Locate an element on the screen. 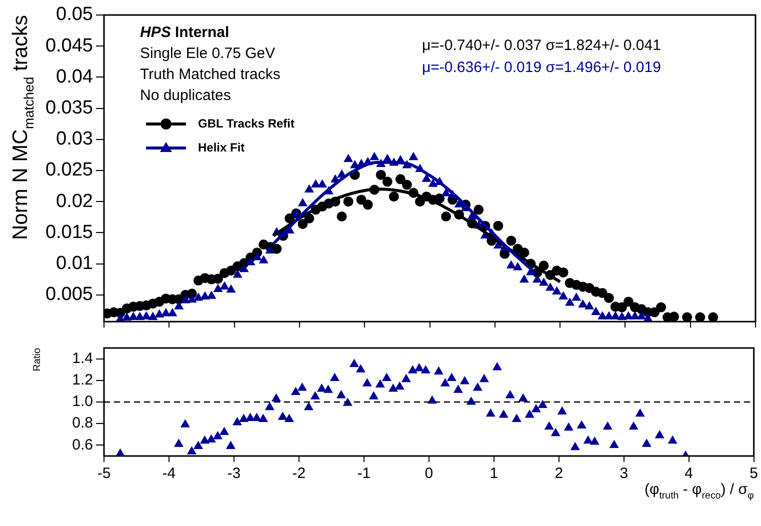  legend-label: Helix Fit is located at coordinates (221, 147).